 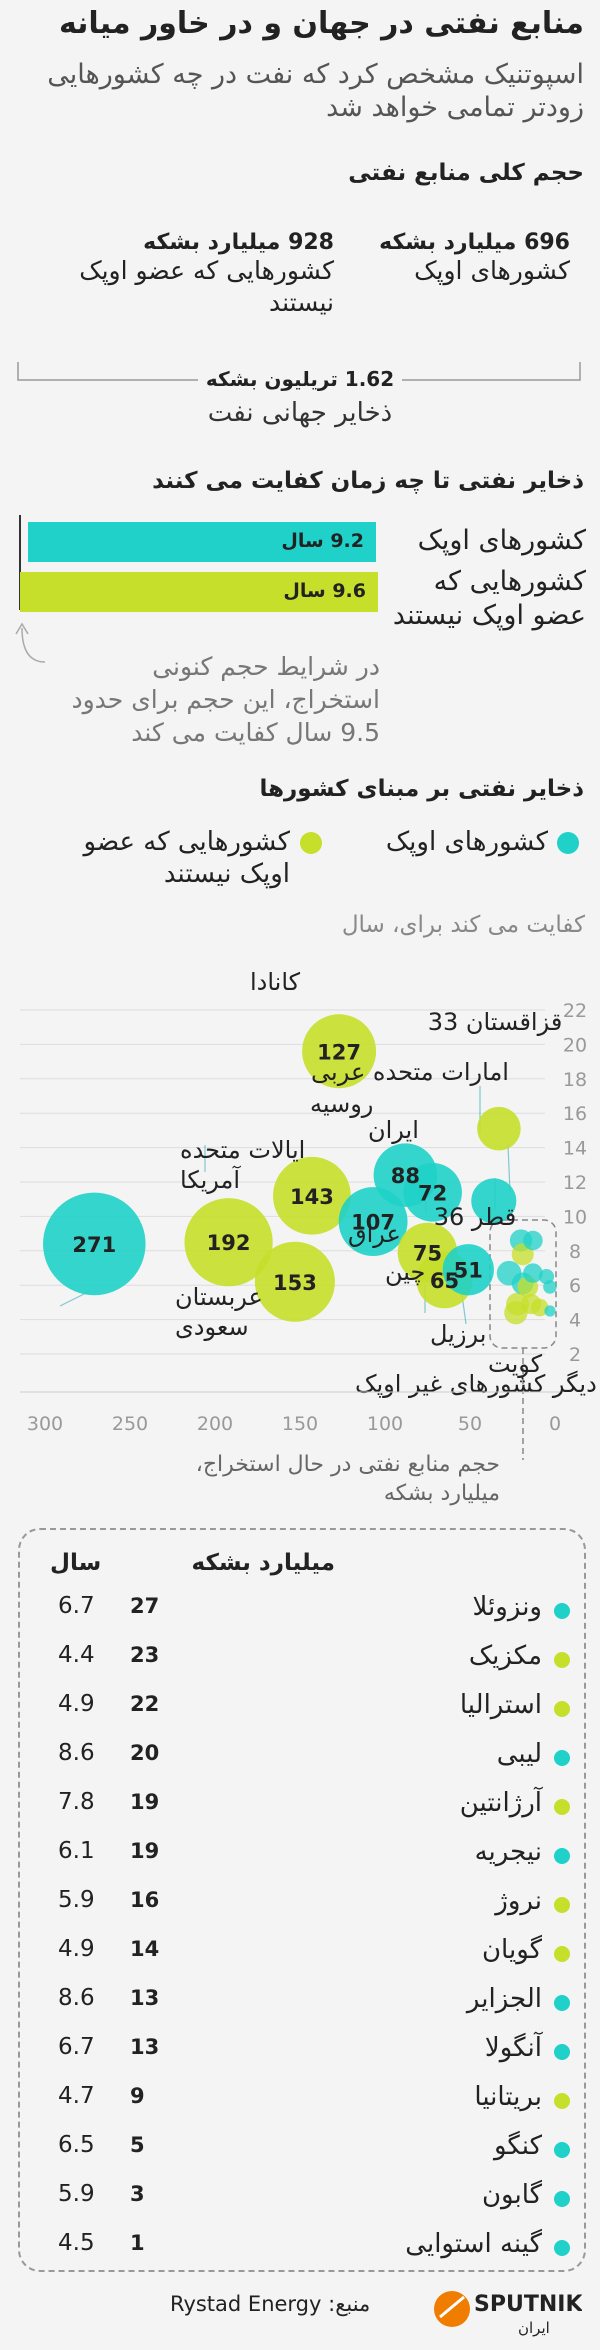 What do you see at coordinates (321, 23) in the screenshot?
I see `page-title: منابع نفتی در جهان و در خاور میانه` at bounding box center [321, 23].